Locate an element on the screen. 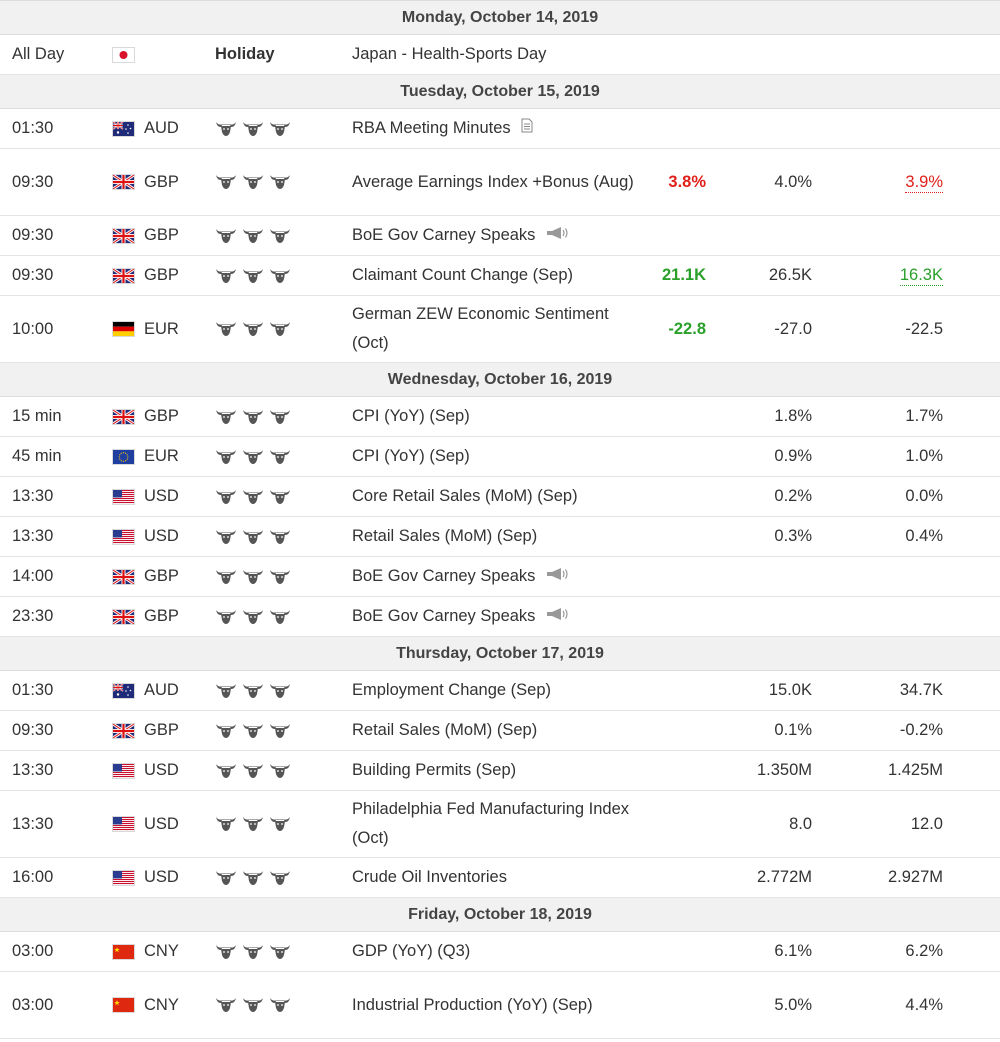 This screenshot has height=1042, width=1000. event-time: 09:30 is located at coordinates (33, 181).